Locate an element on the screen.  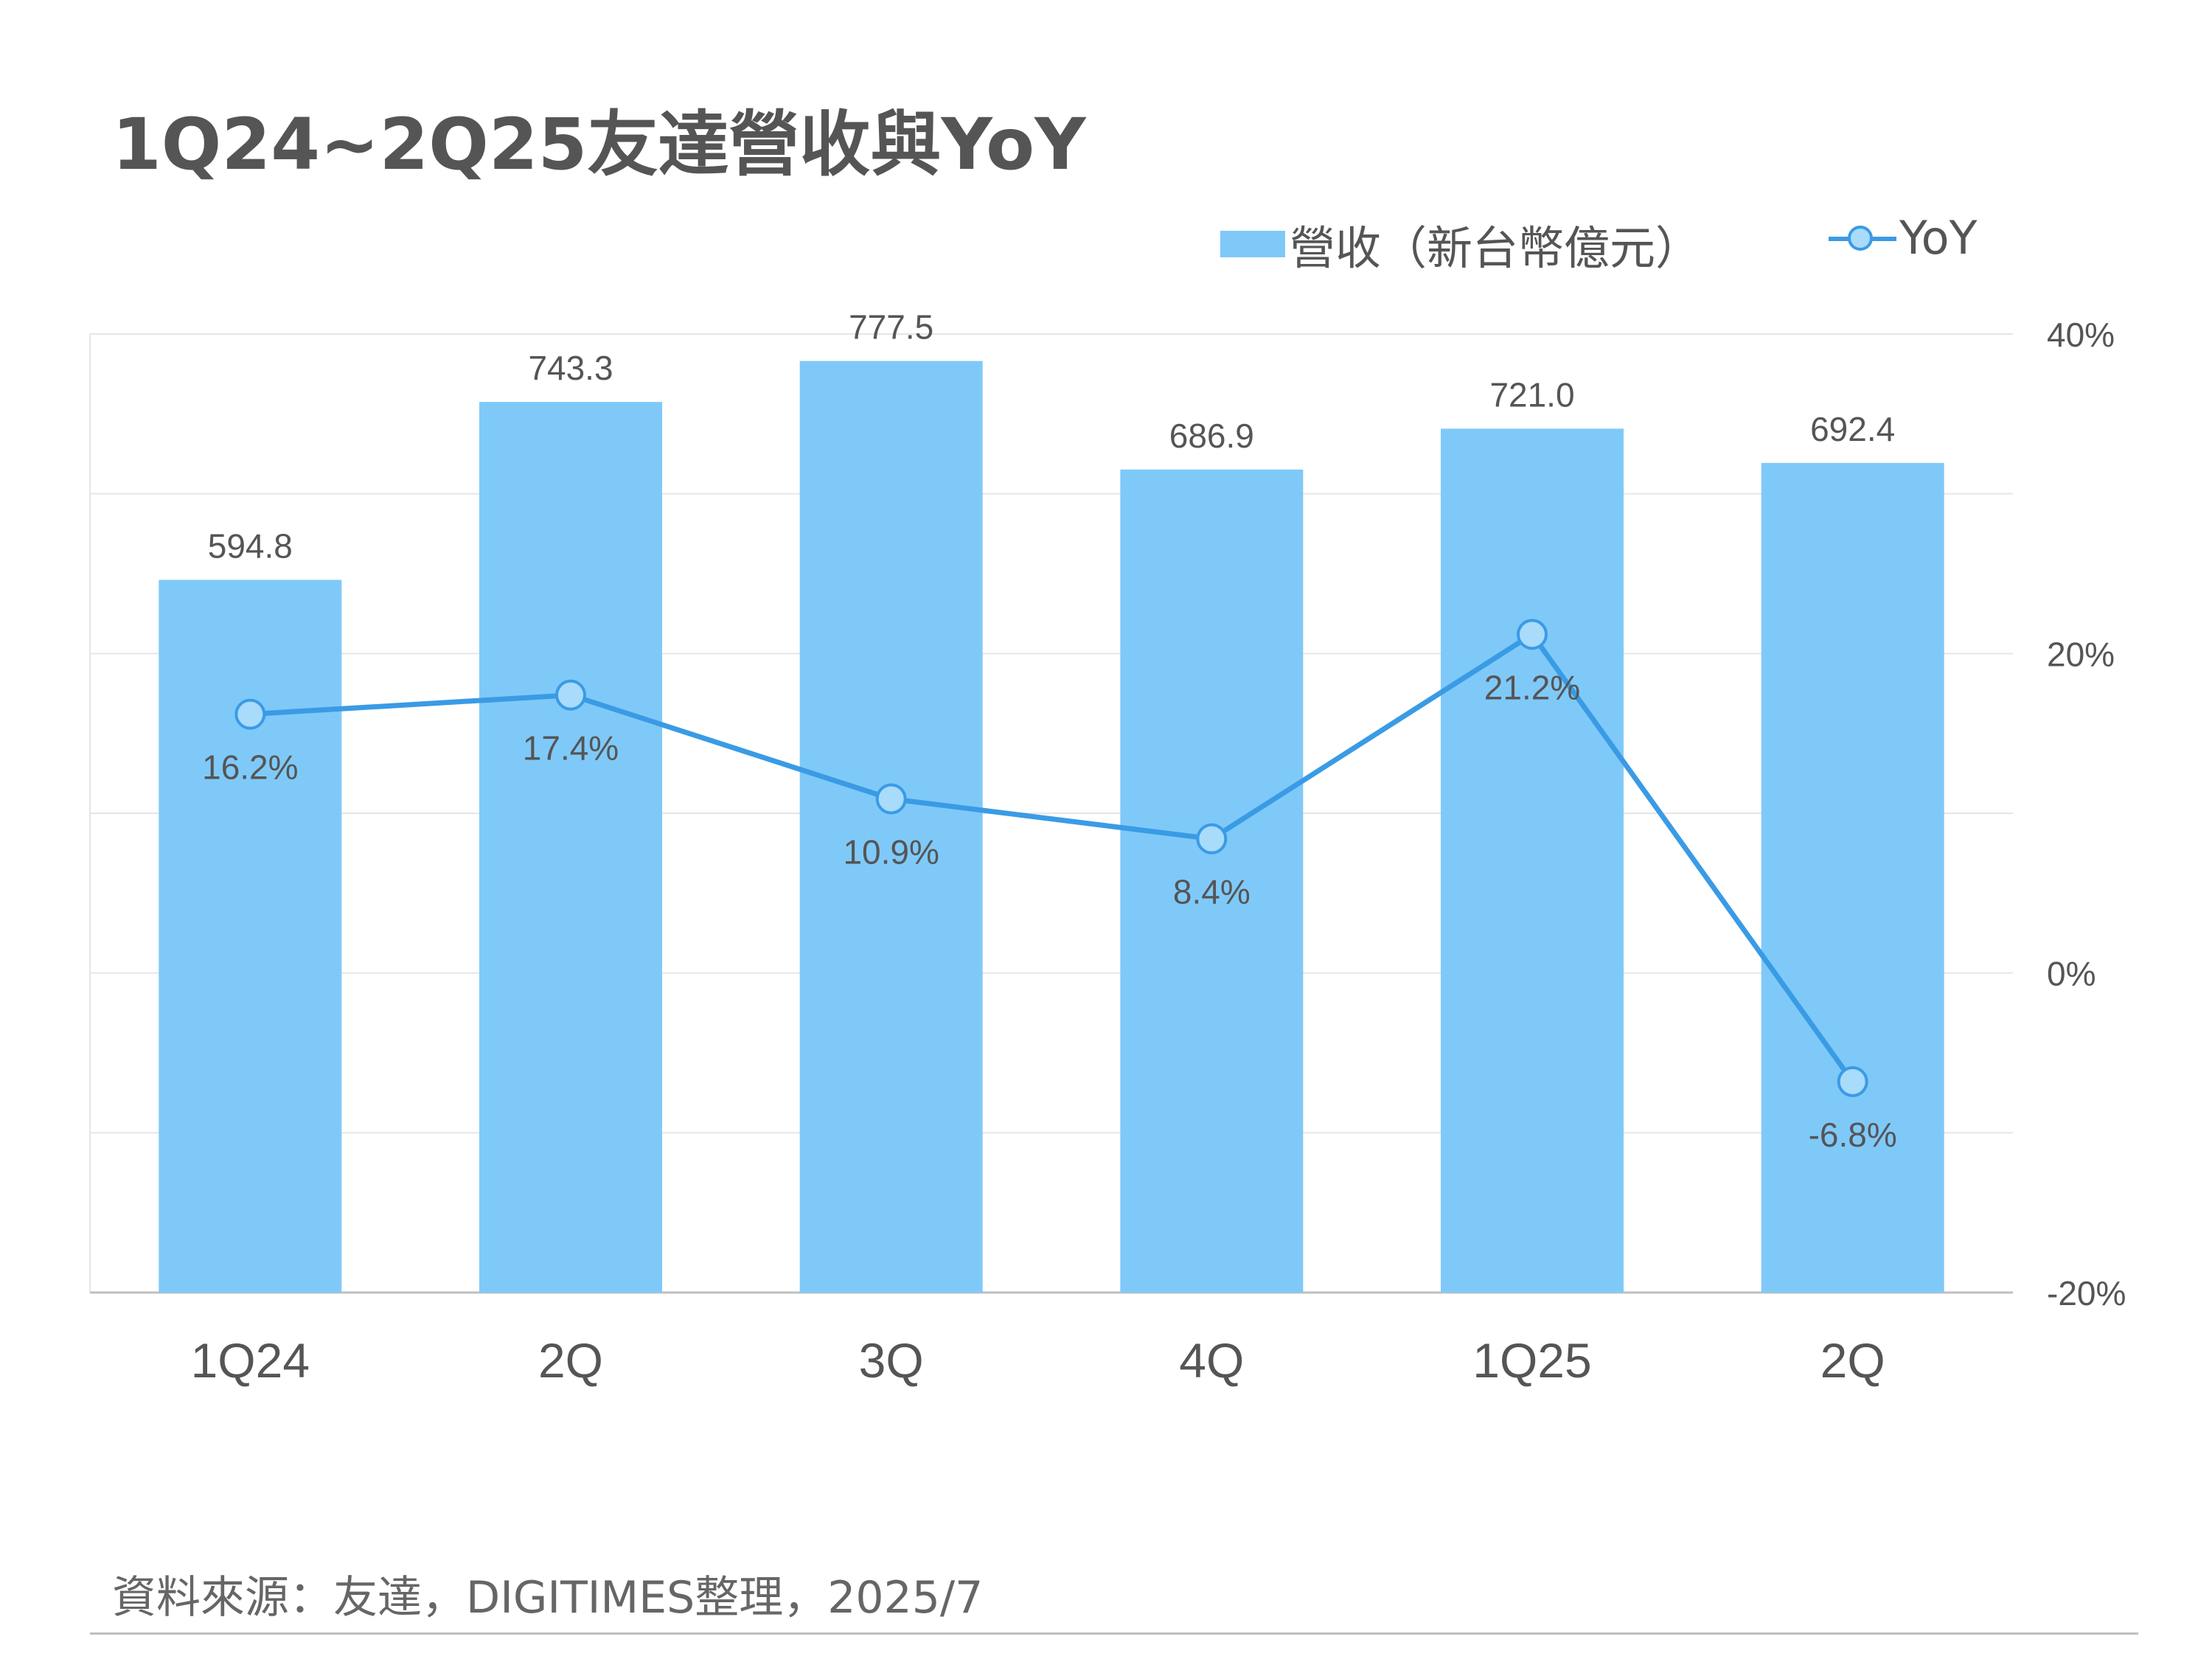
legend-item-yoy: YoY is located at coordinates (1903, 238).